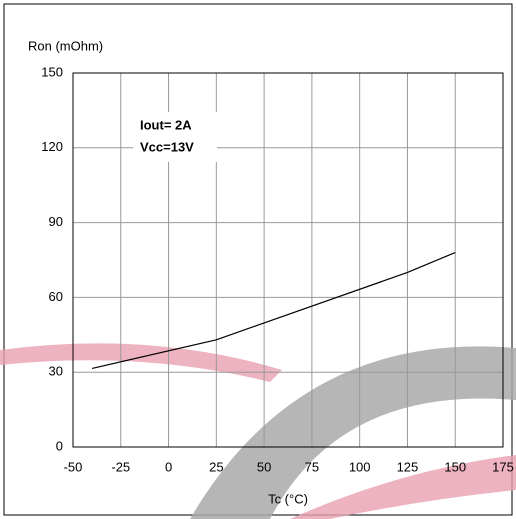 The image size is (516, 519). Describe the element at coordinates (65, 45) in the screenshot. I see `y-axis-title: Ron (mOhm)` at that location.